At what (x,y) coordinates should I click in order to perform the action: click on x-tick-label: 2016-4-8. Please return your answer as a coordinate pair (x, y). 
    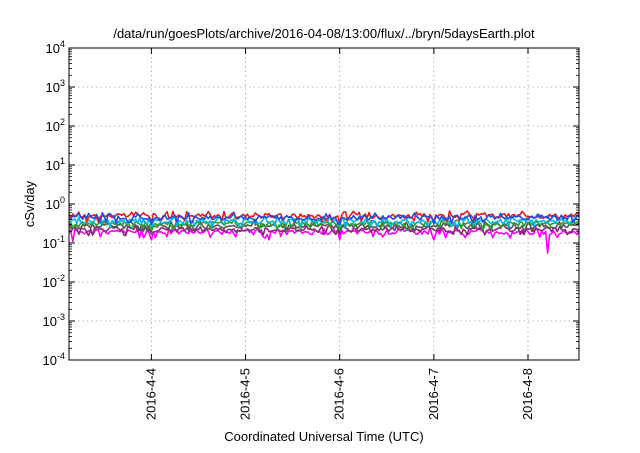
    Looking at the image, I should click on (527, 394).